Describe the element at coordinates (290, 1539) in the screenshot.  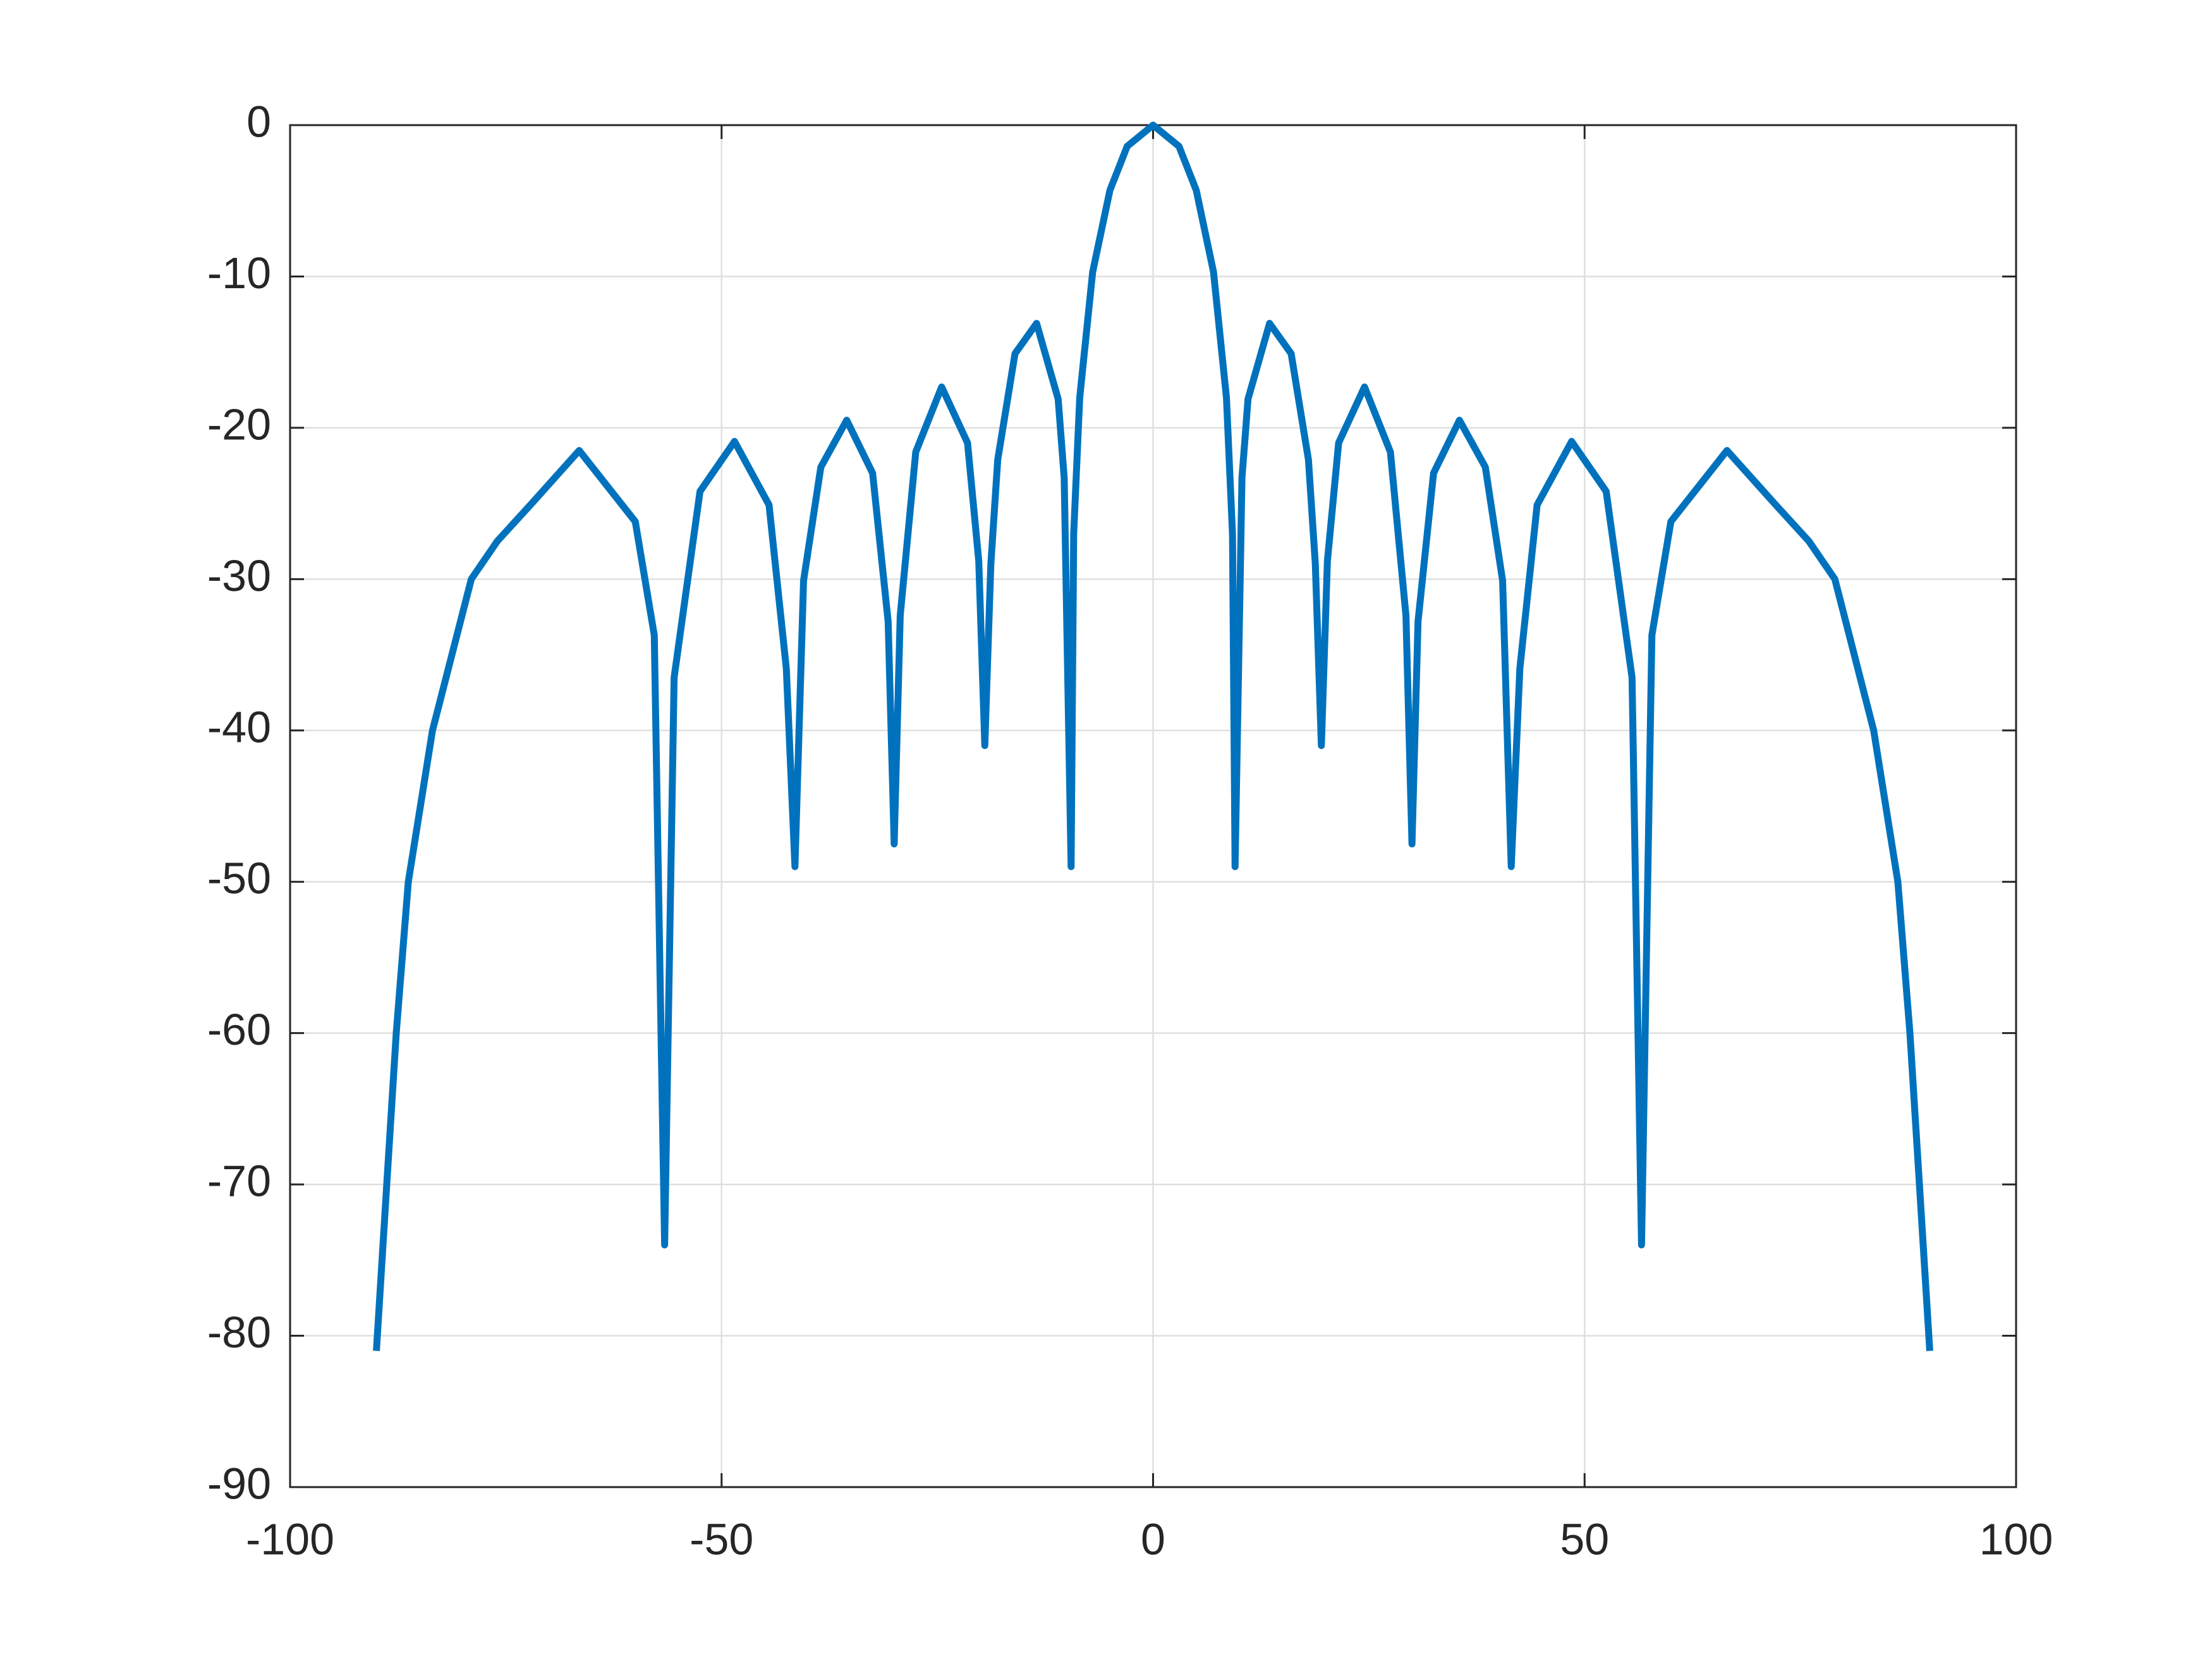
I see `x-tick-label: -100` at that location.